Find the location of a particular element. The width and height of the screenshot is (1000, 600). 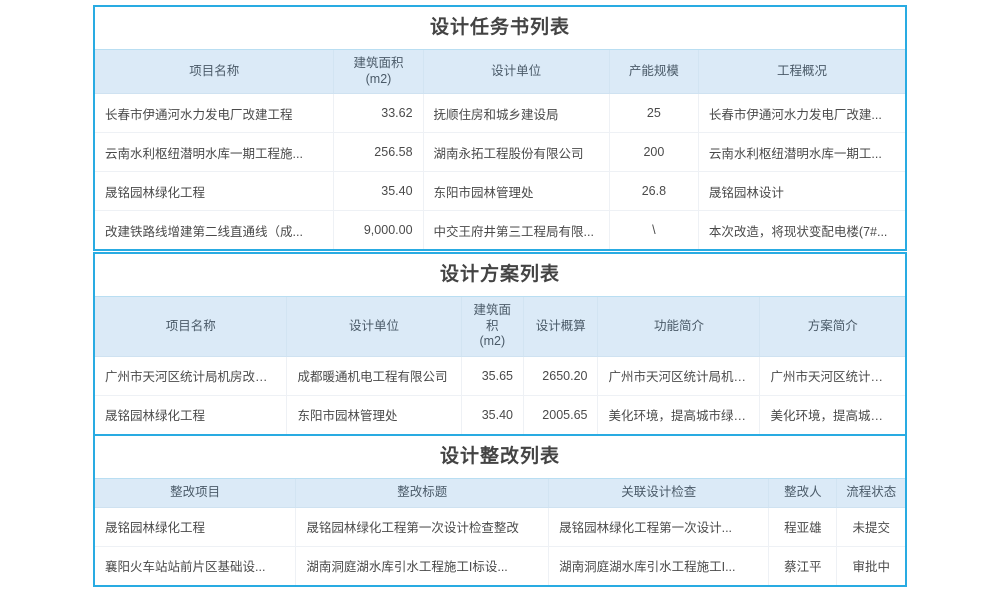

cell-design-unit: 湖南永拓工程股份有限公司 is located at coordinates (516, 152).